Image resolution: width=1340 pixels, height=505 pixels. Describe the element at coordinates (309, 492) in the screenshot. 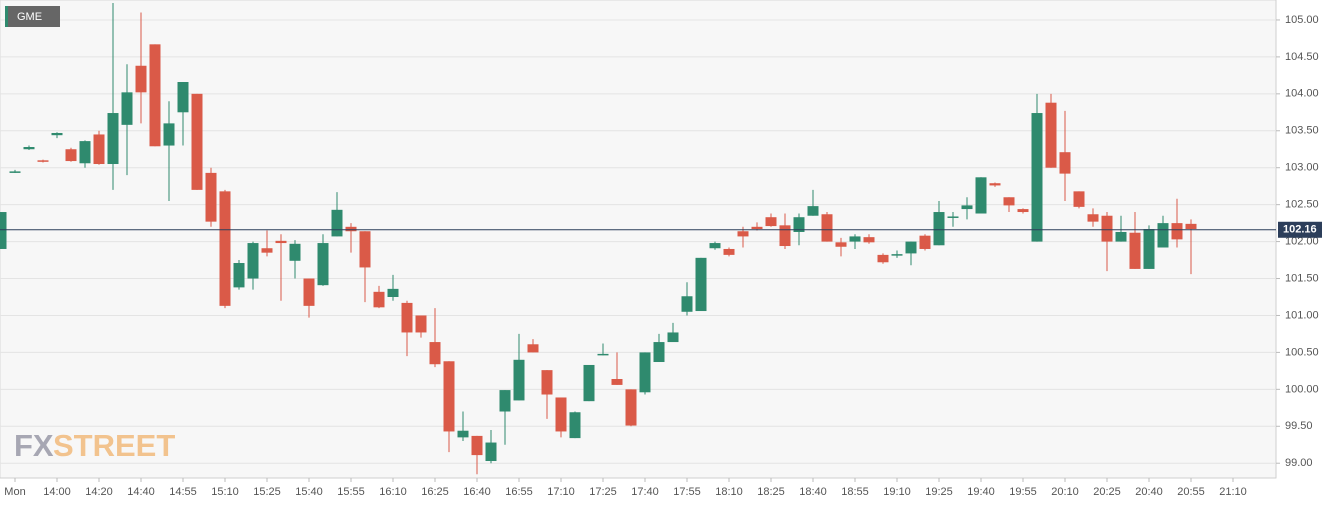

I see `x-tick-label: 15:40` at that location.